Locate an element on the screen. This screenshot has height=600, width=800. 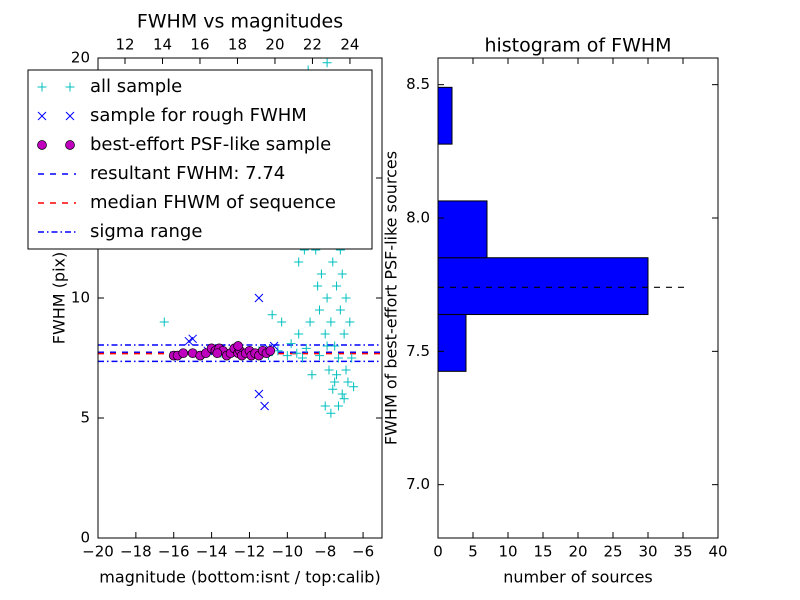
chart-title: FWHM vs magnitudes is located at coordinates (240, 22).